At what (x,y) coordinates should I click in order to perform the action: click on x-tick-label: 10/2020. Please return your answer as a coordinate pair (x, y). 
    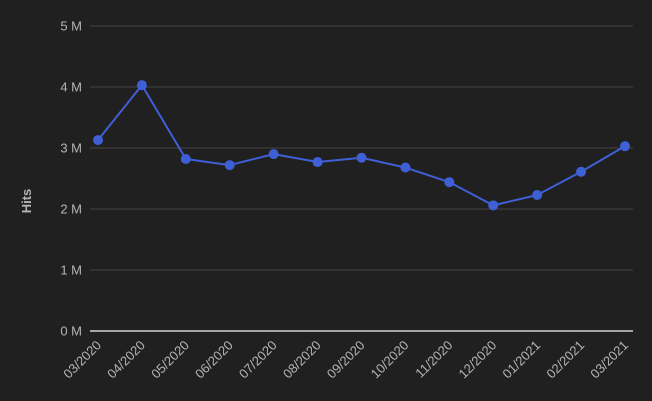
    Looking at the image, I should click on (390, 360).